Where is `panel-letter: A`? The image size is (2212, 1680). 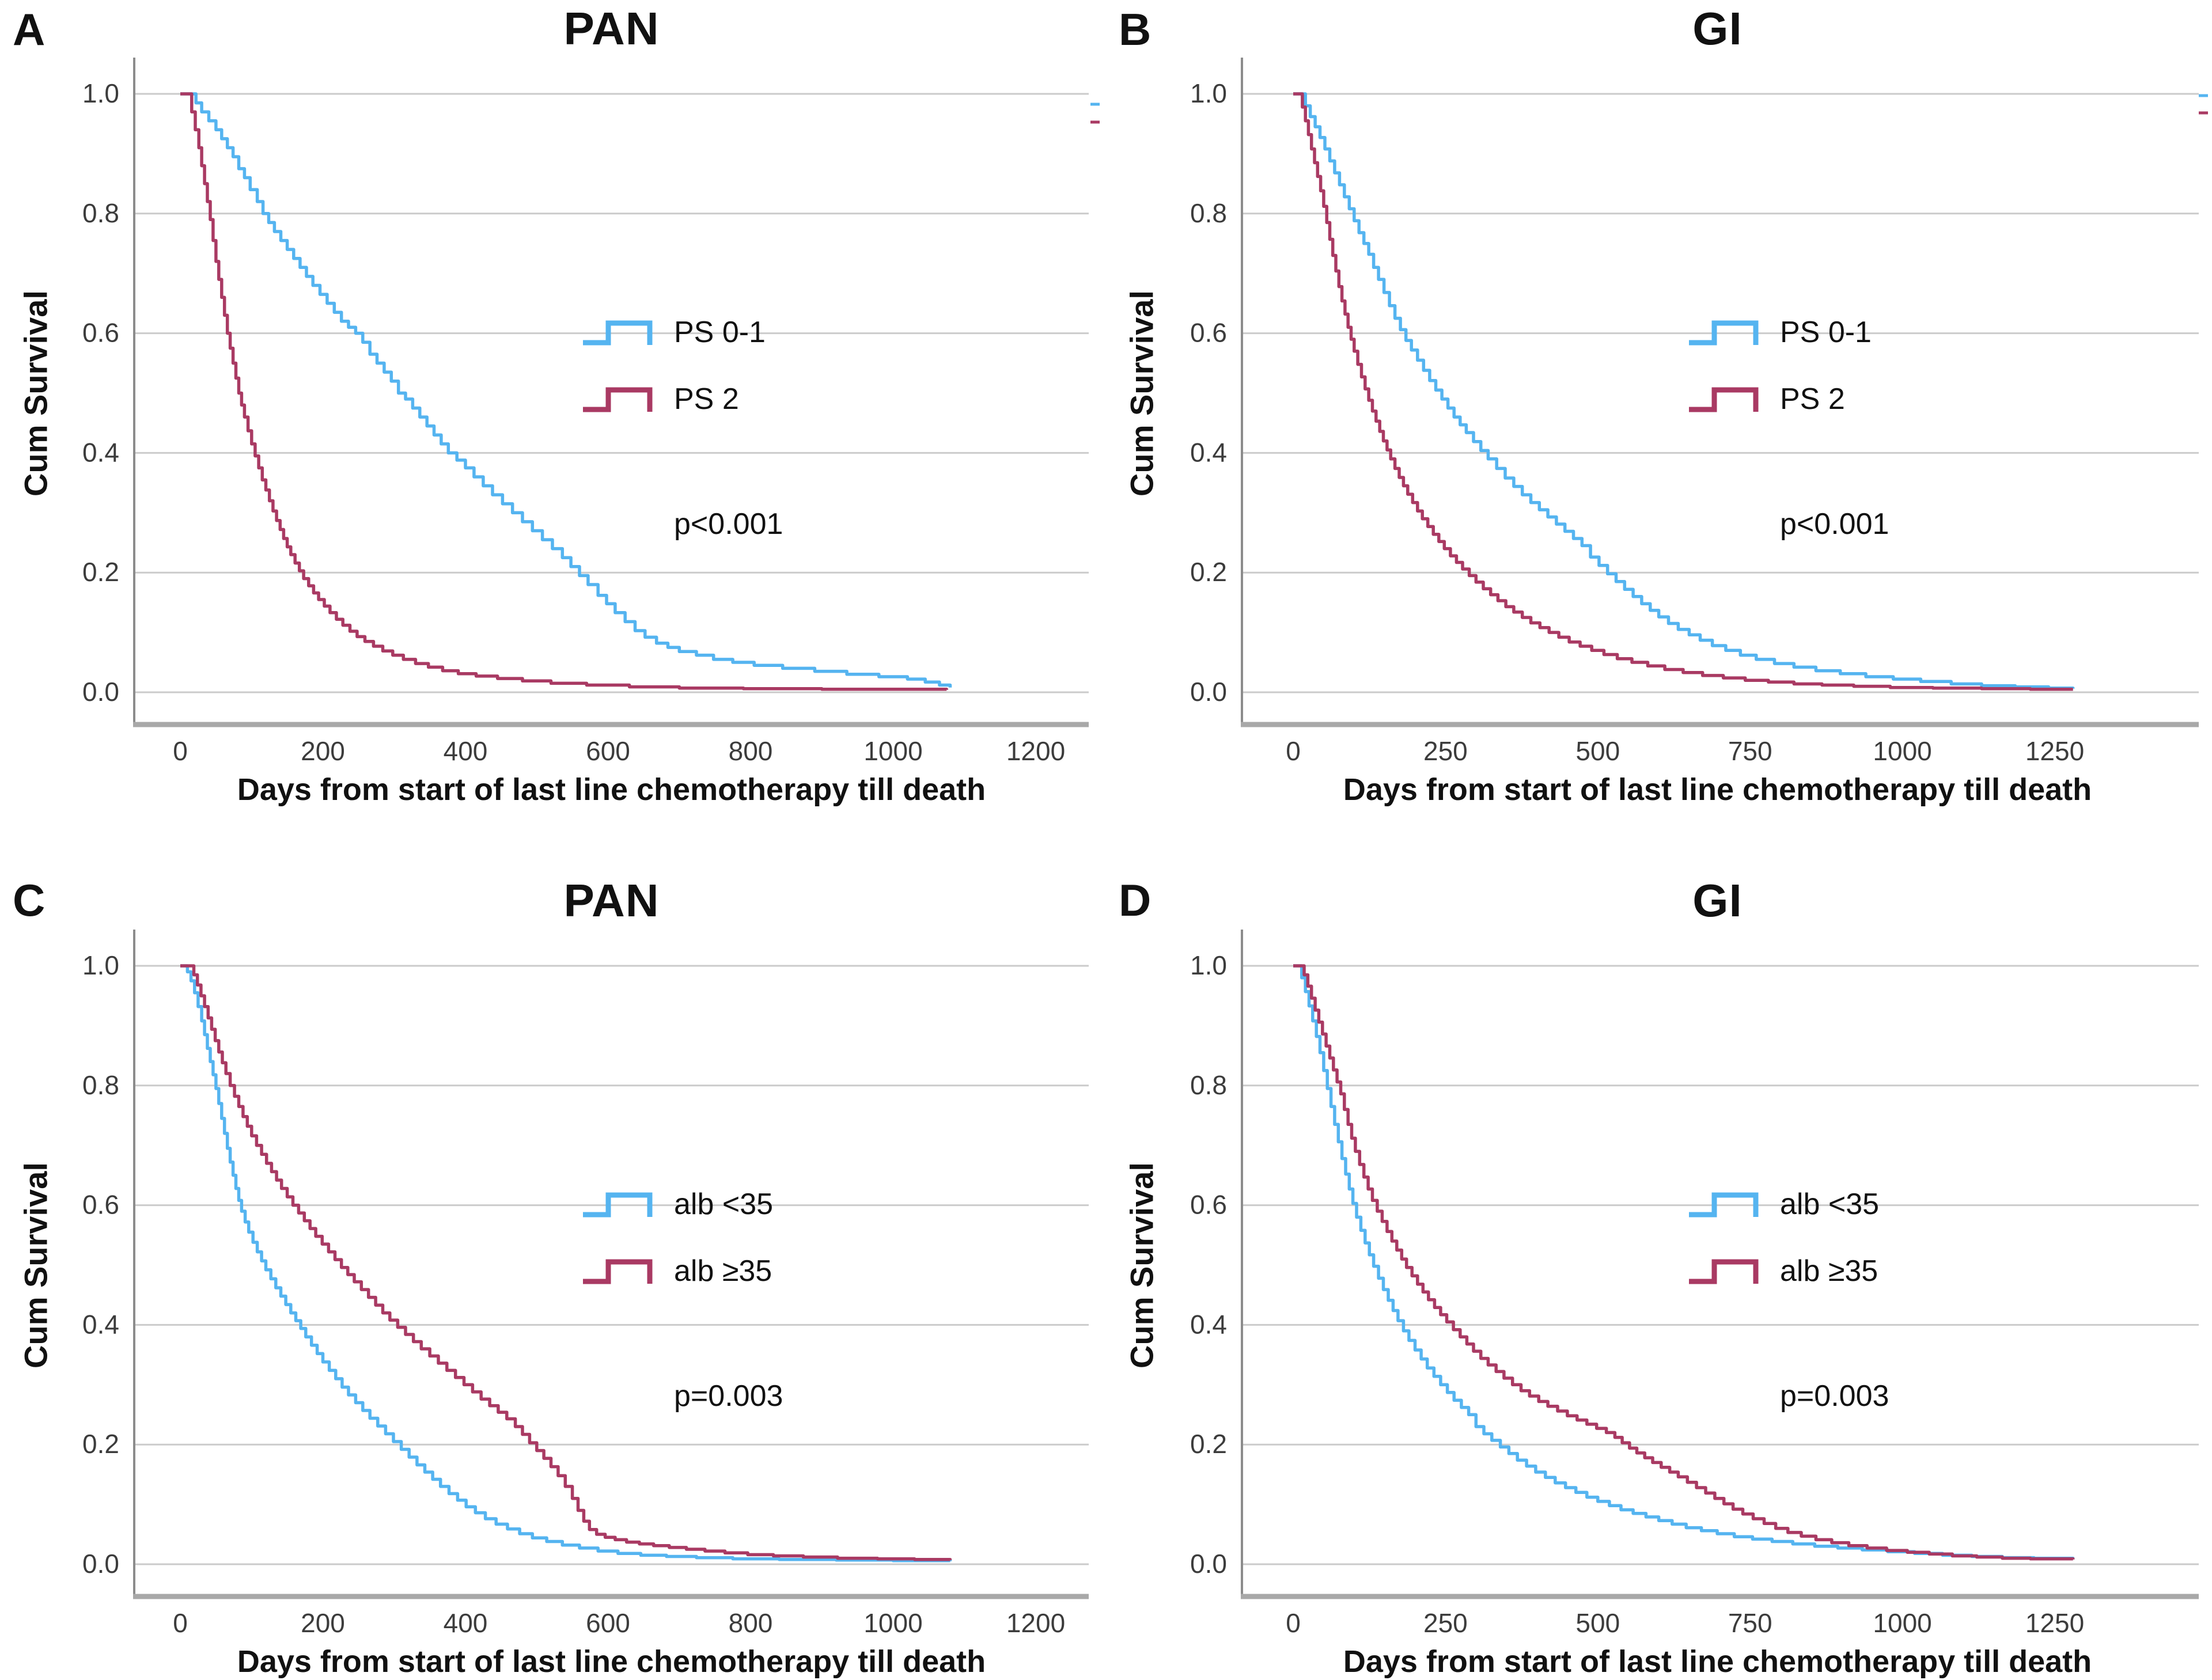 panel-letter: A is located at coordinates (29, 29).